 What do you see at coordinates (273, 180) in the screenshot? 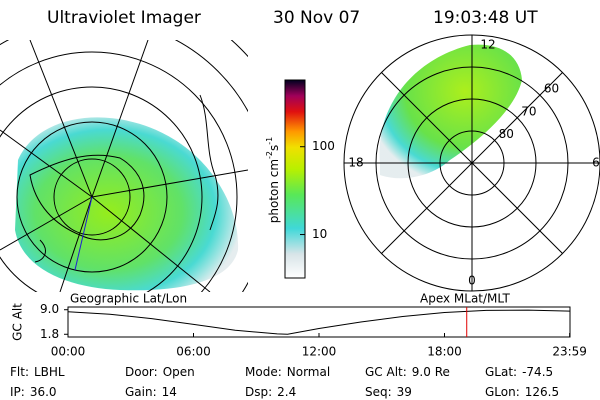
I see `colorbar-label: photon cm-2s-1` at bounding box center [273, 180].